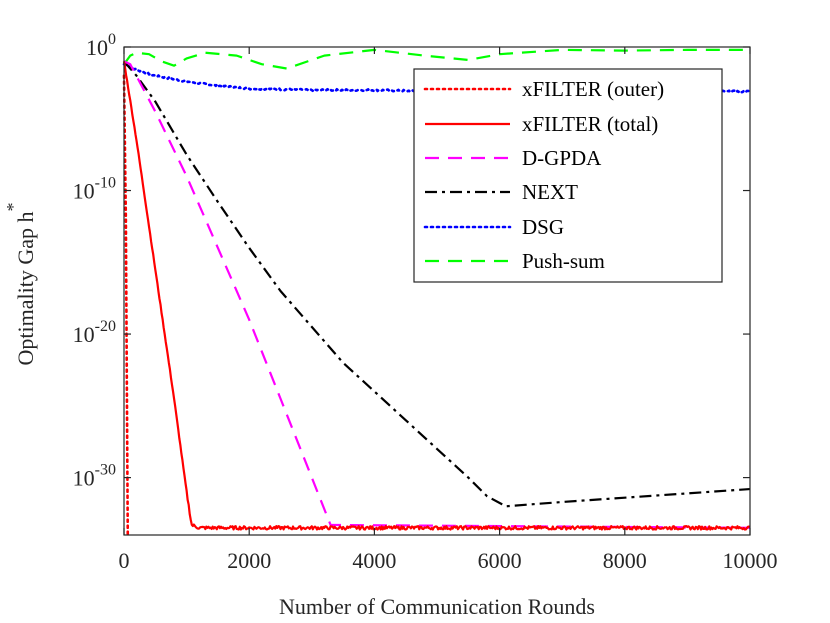  Describe the element at coordinates (25, 289) in the screenshot. I see `y-axis-title-main: Optimality Gap h` at that location.